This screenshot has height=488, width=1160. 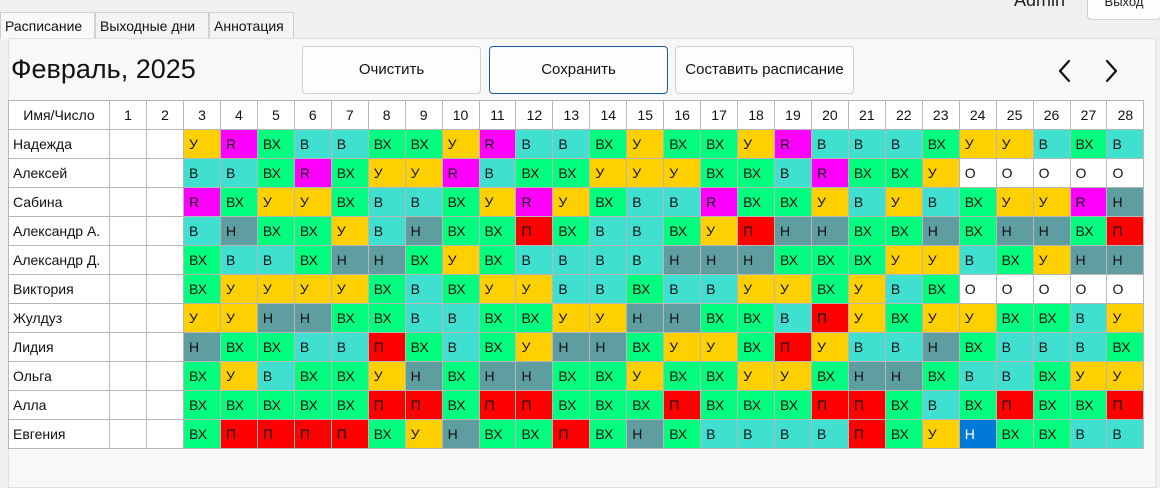 What do you see at coordinates (59, 376) in the screenshot?
I see `employee-name: Ольга` at bounding box center [59, 376].